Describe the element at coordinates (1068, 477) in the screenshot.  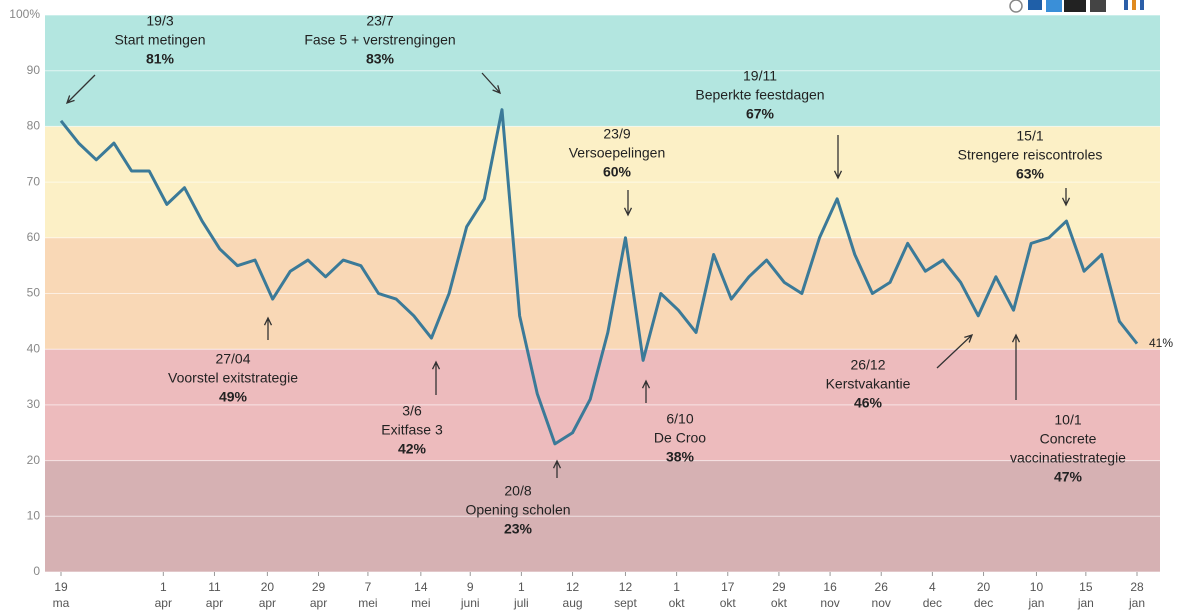
I see `annotation-value: 47%` at that location.